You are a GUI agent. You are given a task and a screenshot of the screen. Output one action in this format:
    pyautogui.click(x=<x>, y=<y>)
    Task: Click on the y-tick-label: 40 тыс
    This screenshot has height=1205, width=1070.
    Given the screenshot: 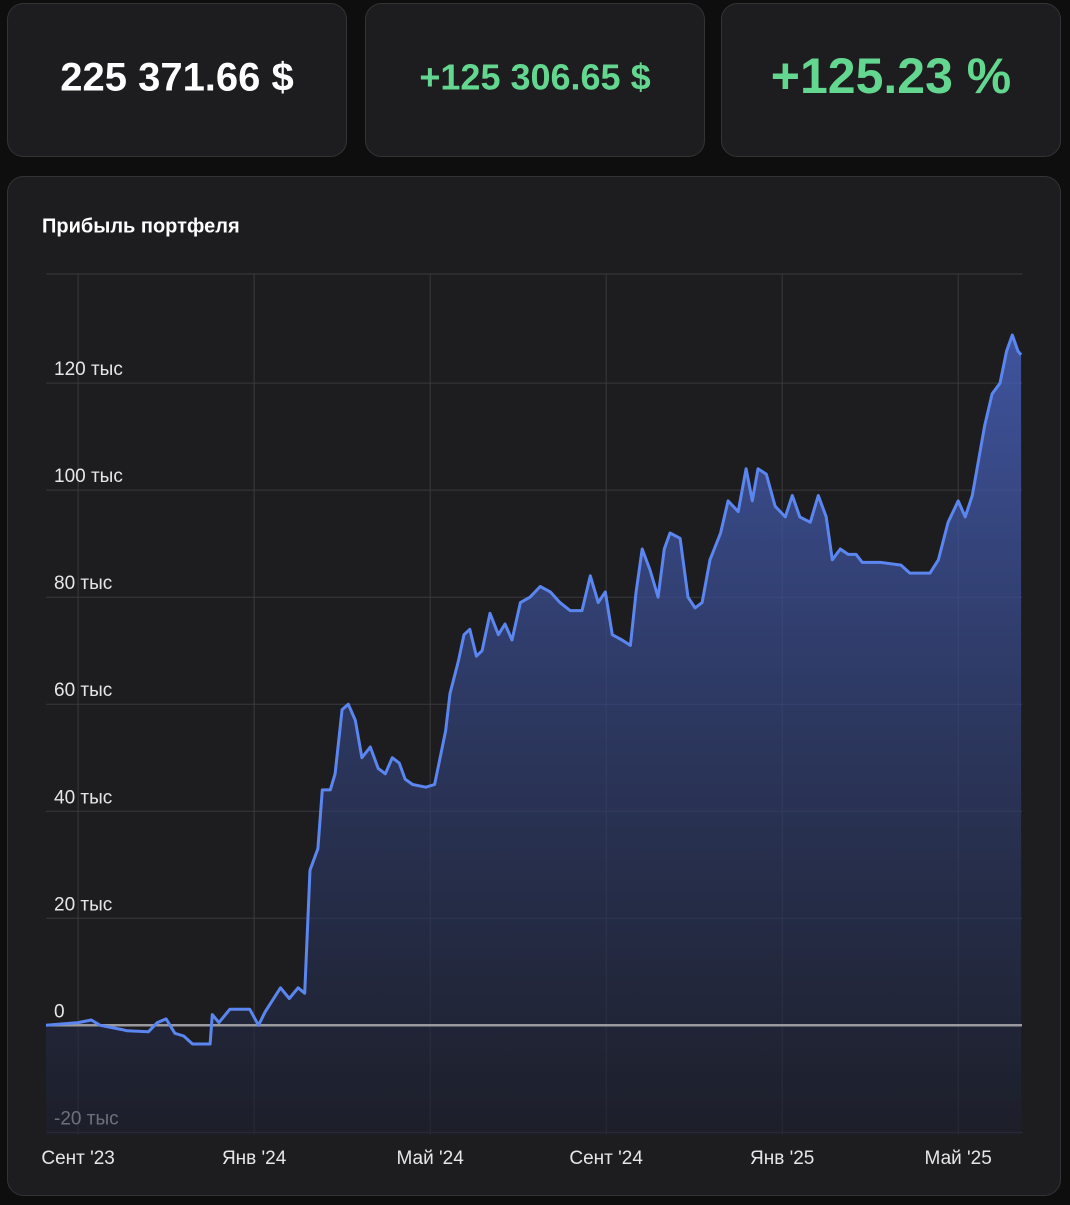 What is the action you would take?
    pyautogui.click(x=83, y=797)
    